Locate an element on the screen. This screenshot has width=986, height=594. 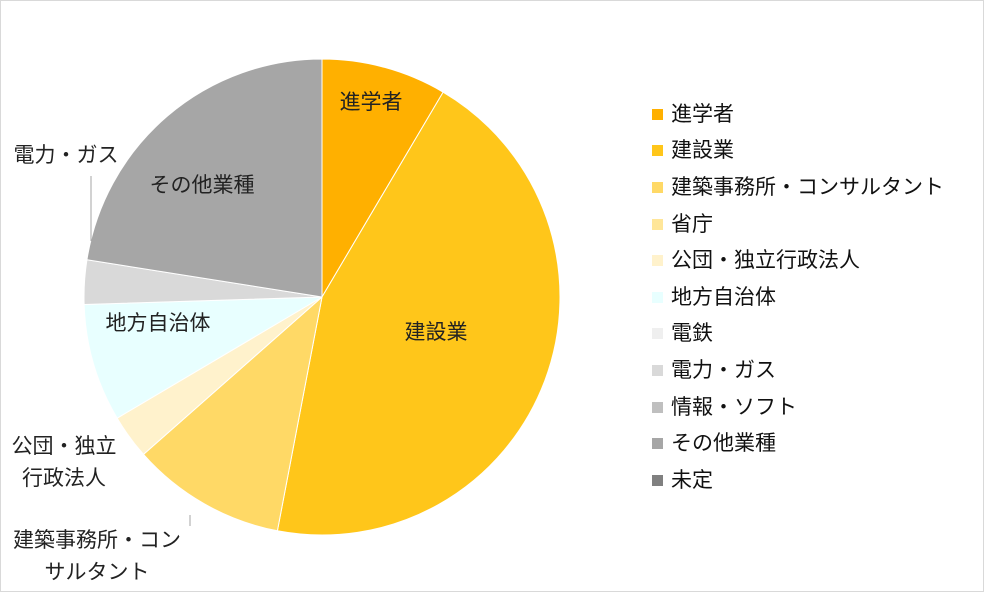
legend-item-3: 省庁 is located at coordinates (817, 224).